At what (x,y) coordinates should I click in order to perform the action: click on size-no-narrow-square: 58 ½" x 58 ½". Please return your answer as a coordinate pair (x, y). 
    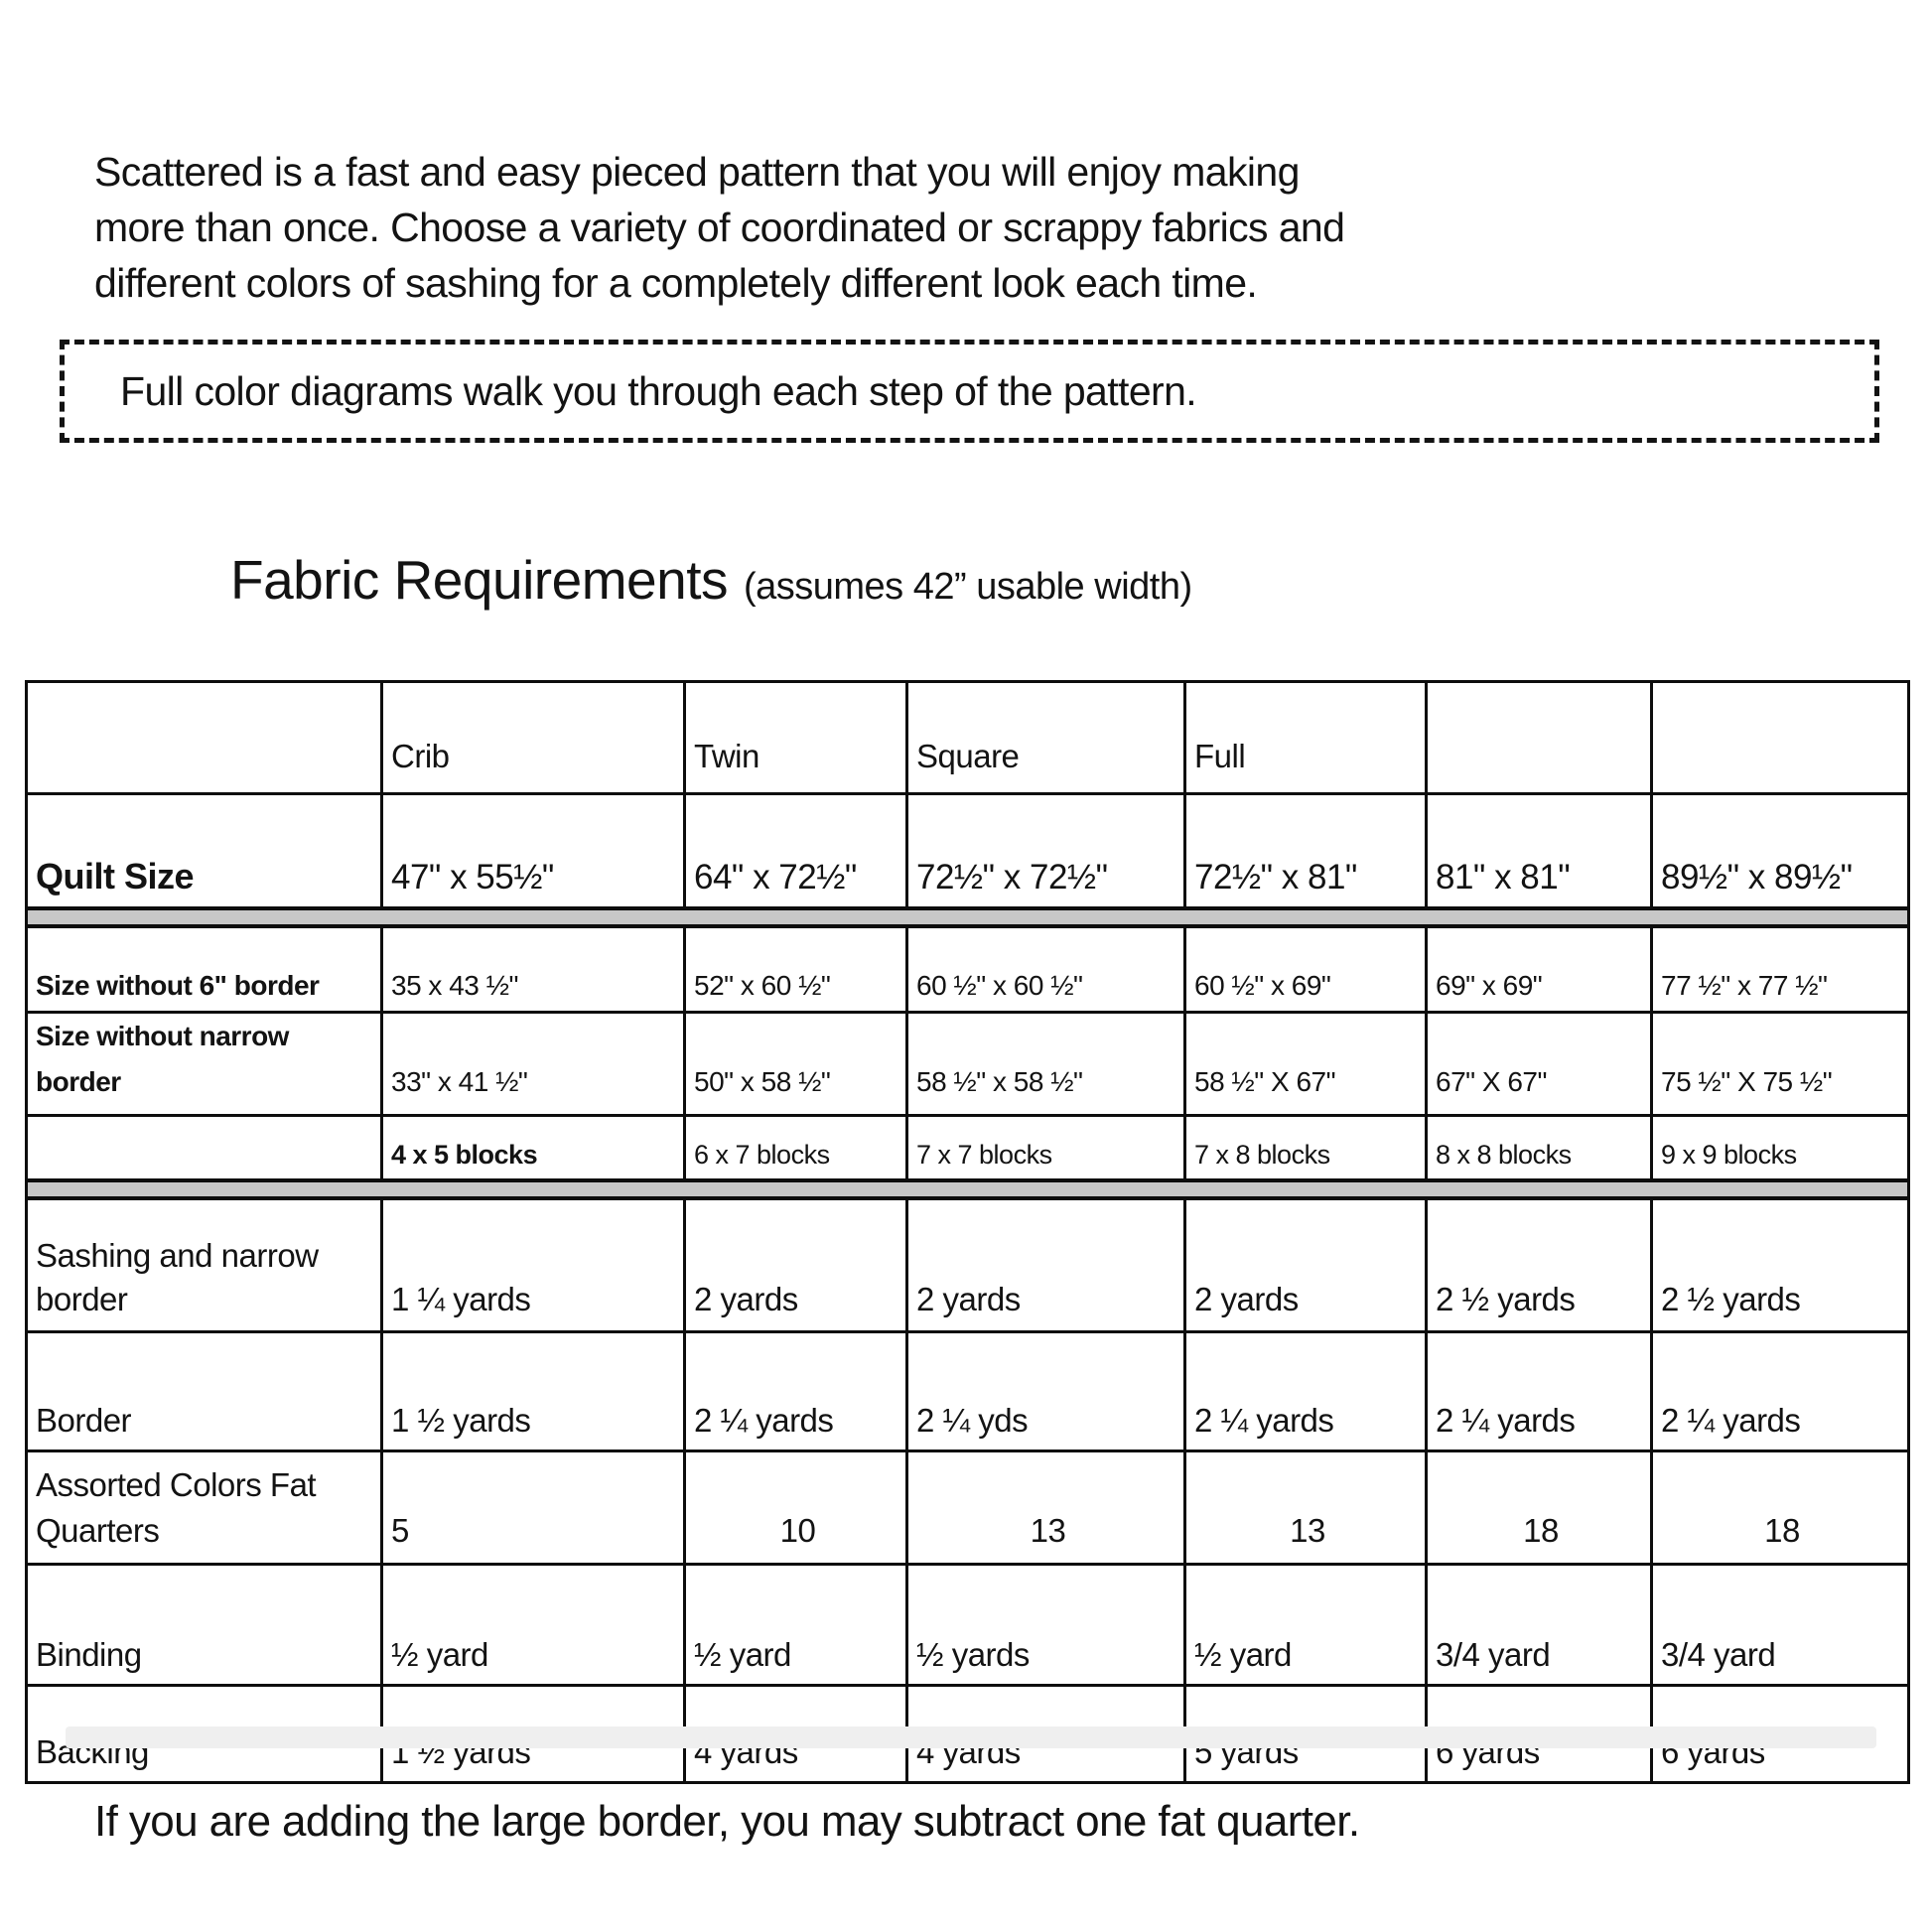
    Looking at the image, I should click on (1045, 1064).